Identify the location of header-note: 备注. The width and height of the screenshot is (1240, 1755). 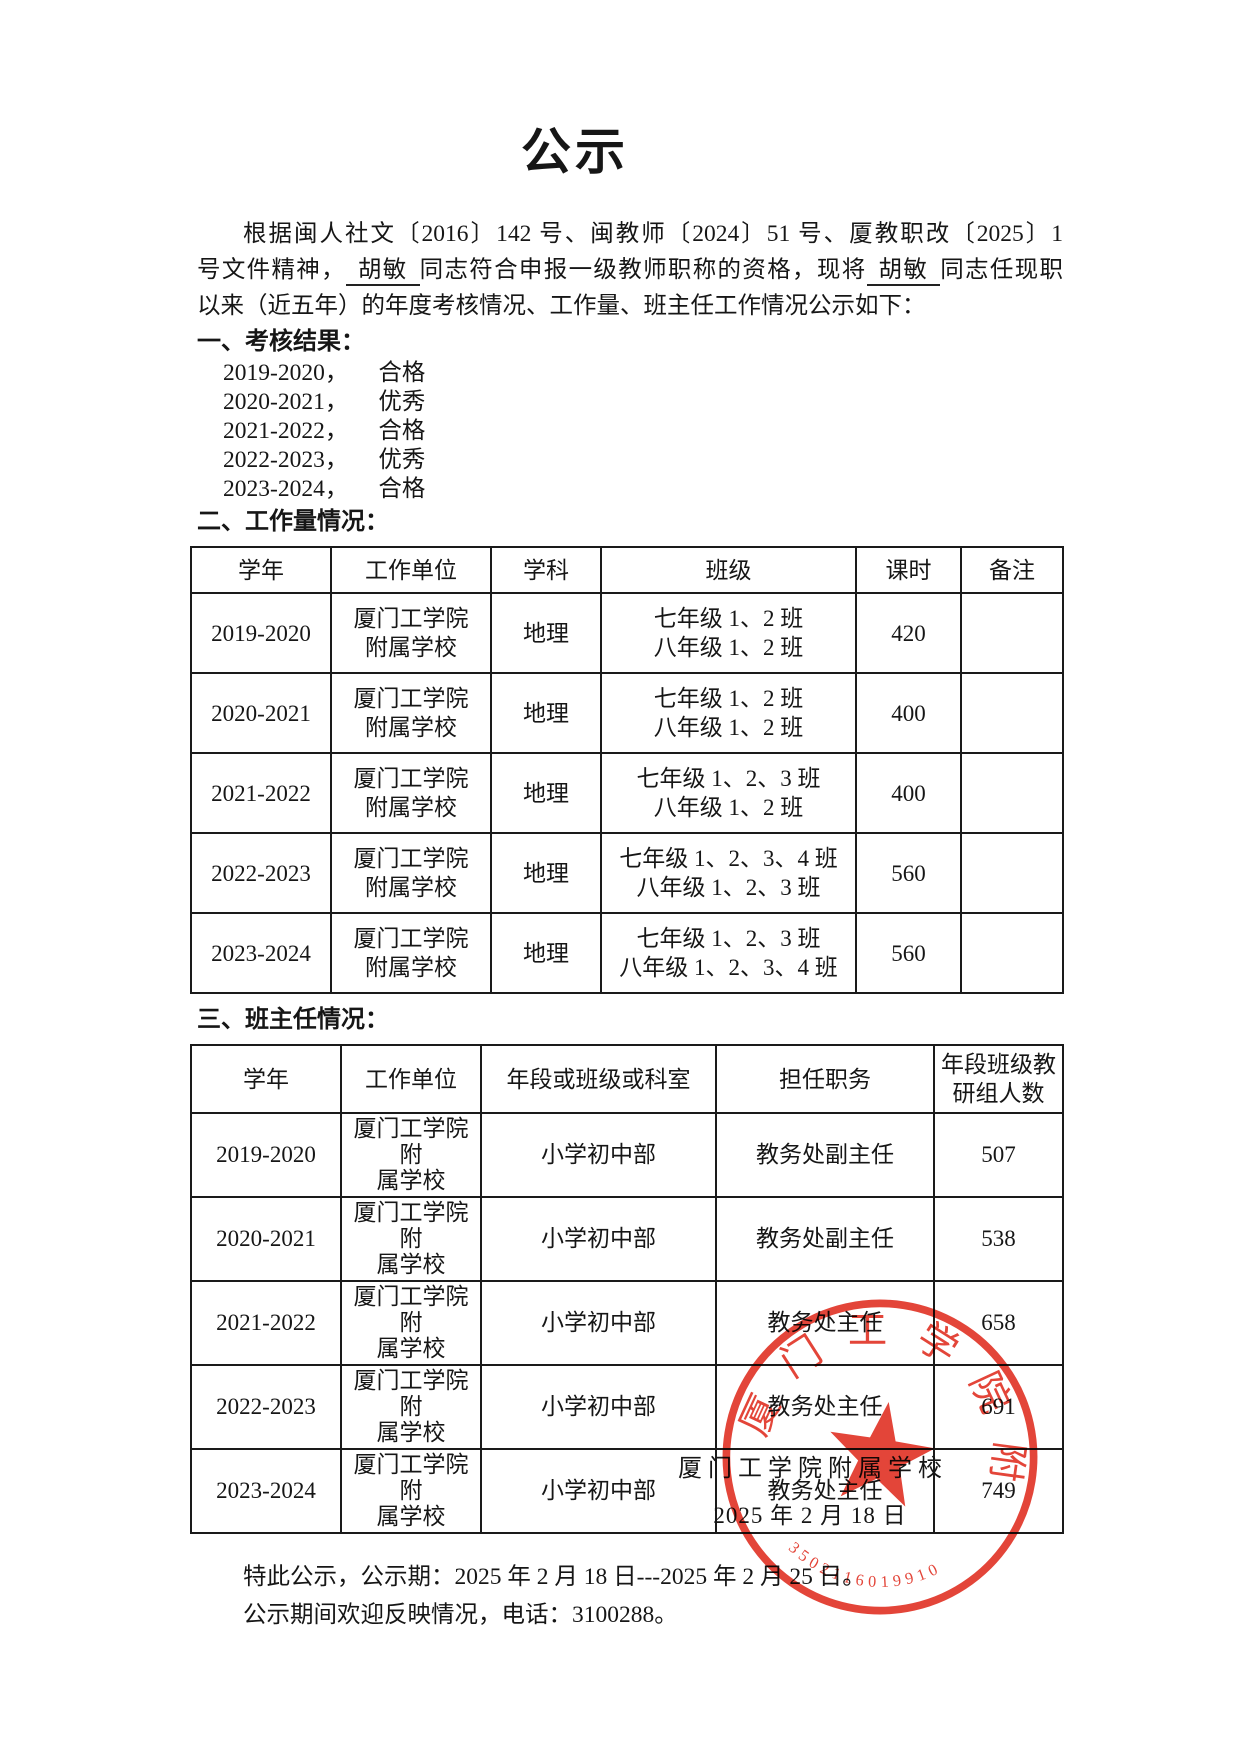
(1012, 570).